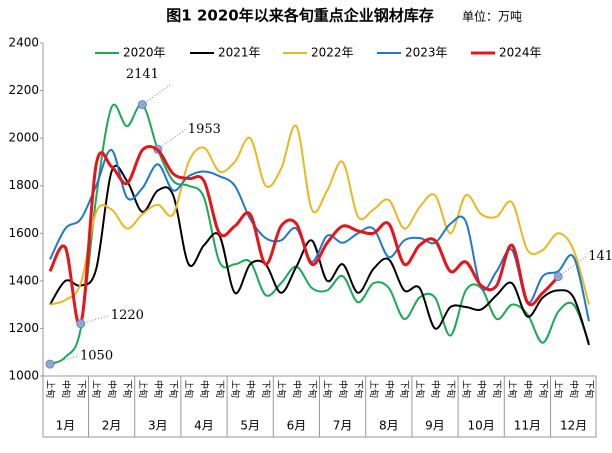  Describe the element at coordinates (112, 426) in the screenshot. I see `month-label: 2月` at that location.